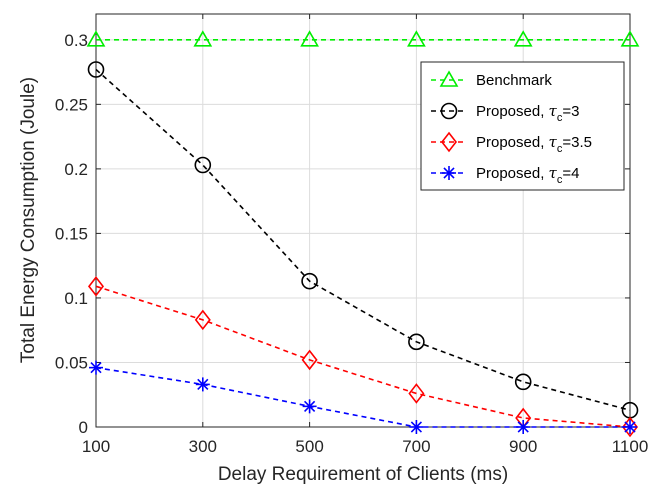 Image resolution: width=670 pixels, height=491 pixels. Describe the element at coordinates (71, 104) in the screenshot. I see `y-tick-label: 0.25` at that location.